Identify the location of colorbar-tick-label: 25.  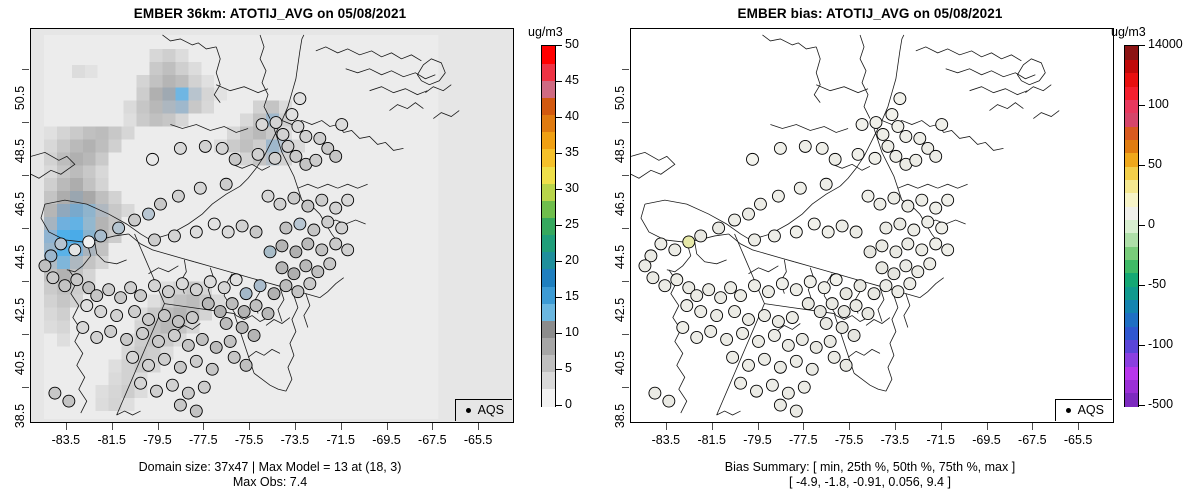
(572, 224).